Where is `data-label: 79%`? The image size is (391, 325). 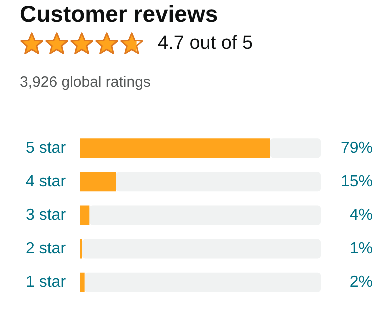
data-label: 79% is located at coordinates (356, 148).